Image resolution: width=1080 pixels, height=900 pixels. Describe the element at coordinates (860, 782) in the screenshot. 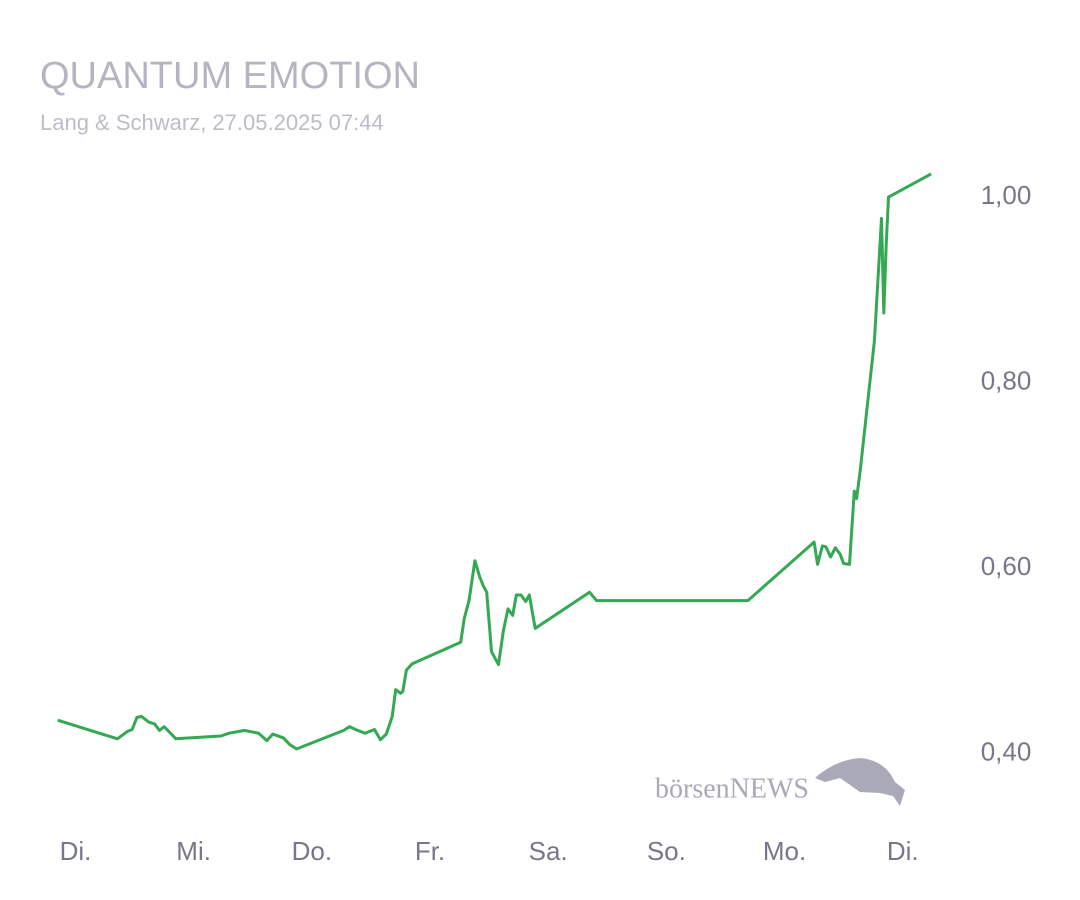

I see `watermark-bull` at that location.